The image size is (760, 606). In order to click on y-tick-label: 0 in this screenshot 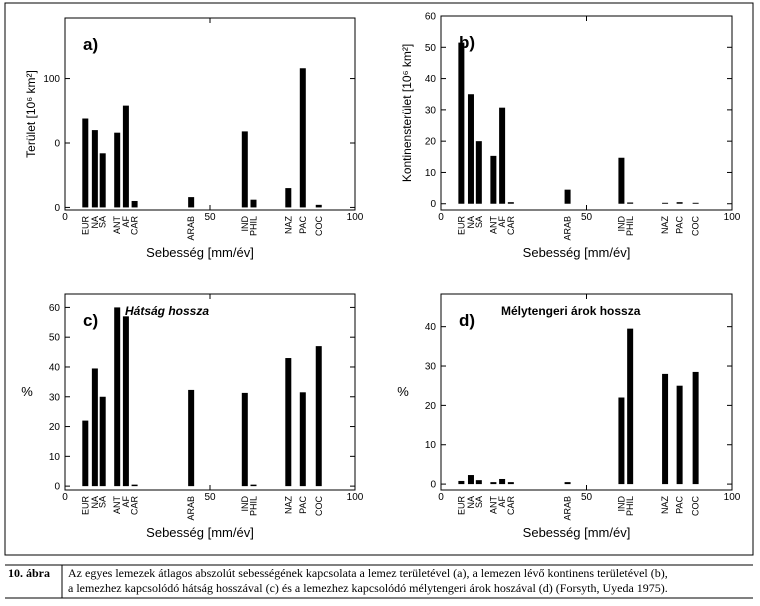, I will do `click(57, 487)`.